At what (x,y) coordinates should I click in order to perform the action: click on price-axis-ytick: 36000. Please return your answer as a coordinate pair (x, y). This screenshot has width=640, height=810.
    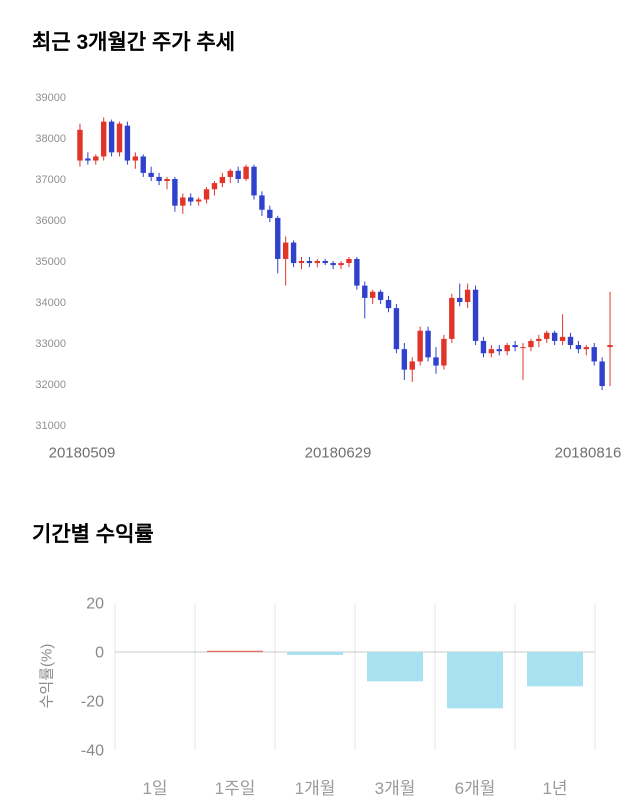
    Looking at the image, I should click on (50, 221).